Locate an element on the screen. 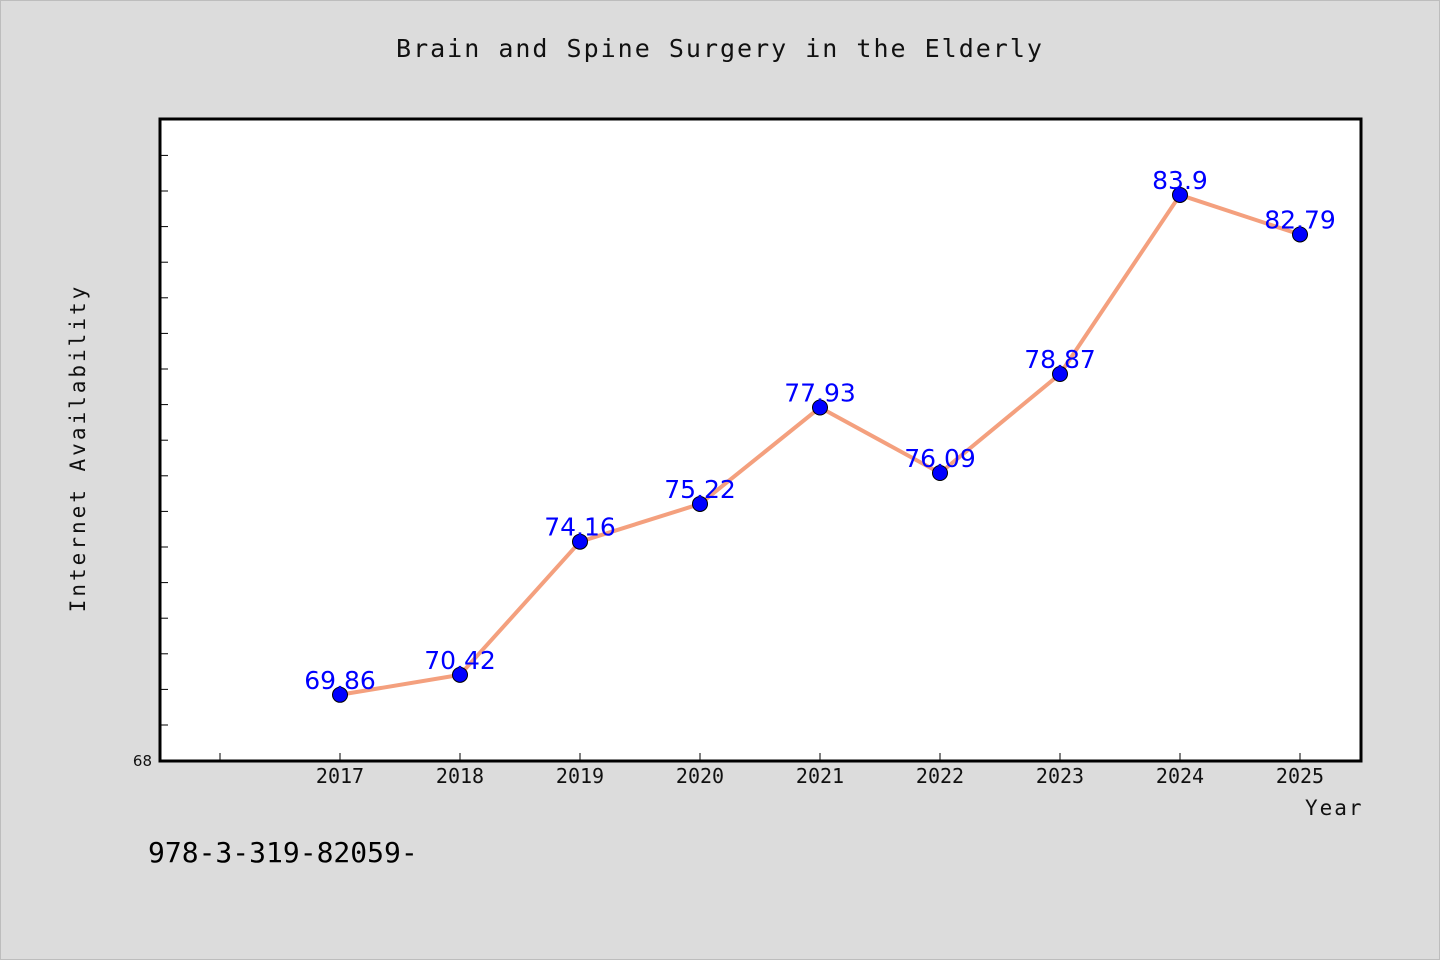 The height and width of the screenshot is (960, 1440). data-label: 76.09 is located at coordinates (940, 458).